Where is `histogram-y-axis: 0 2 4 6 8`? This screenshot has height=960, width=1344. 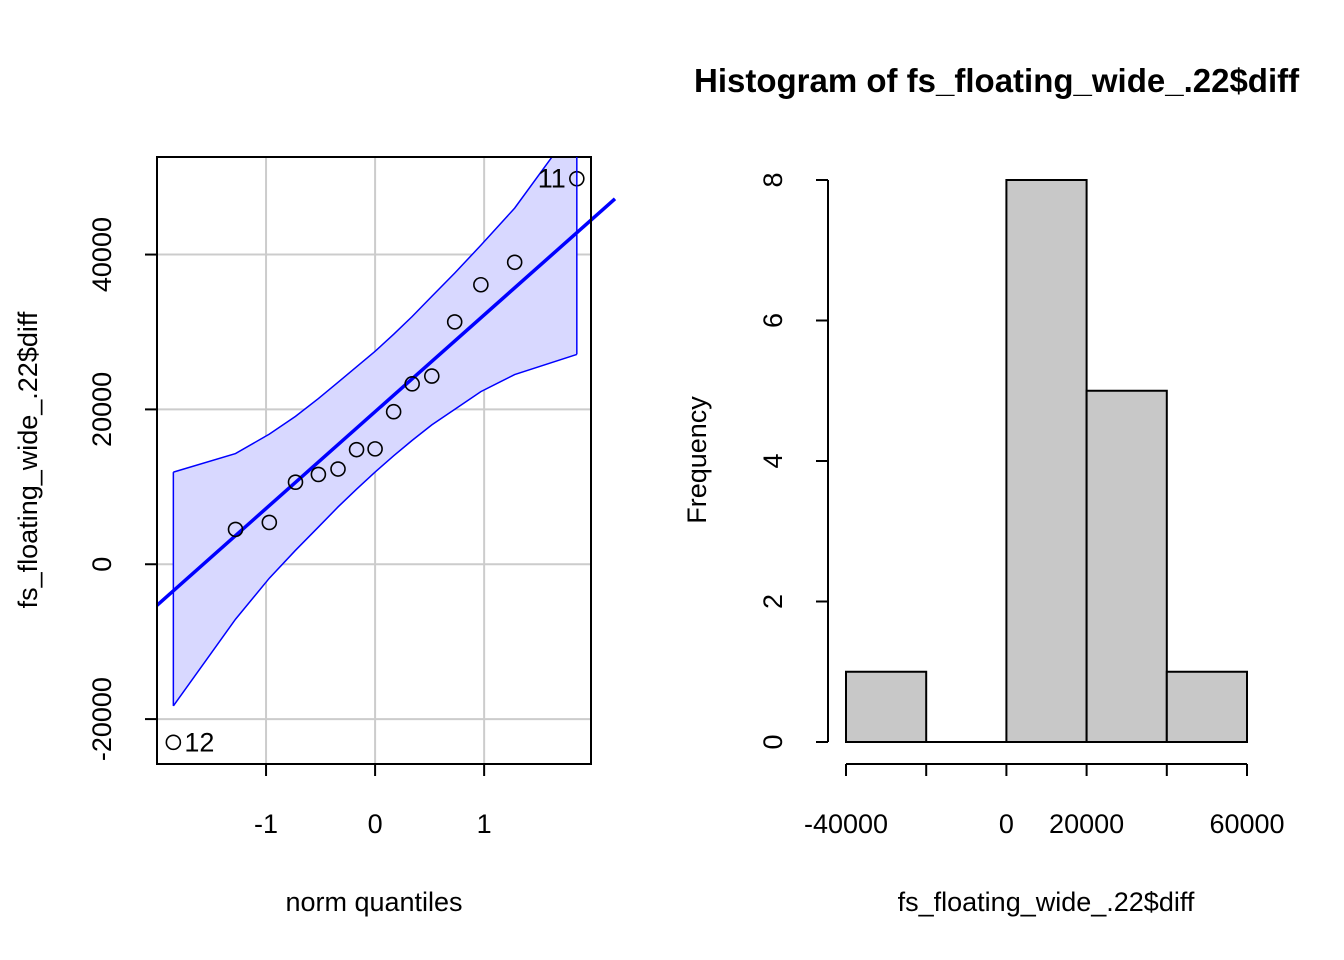 histogram-y-axis: 0 2 4 6 8 is located at coordinates (793, 461).